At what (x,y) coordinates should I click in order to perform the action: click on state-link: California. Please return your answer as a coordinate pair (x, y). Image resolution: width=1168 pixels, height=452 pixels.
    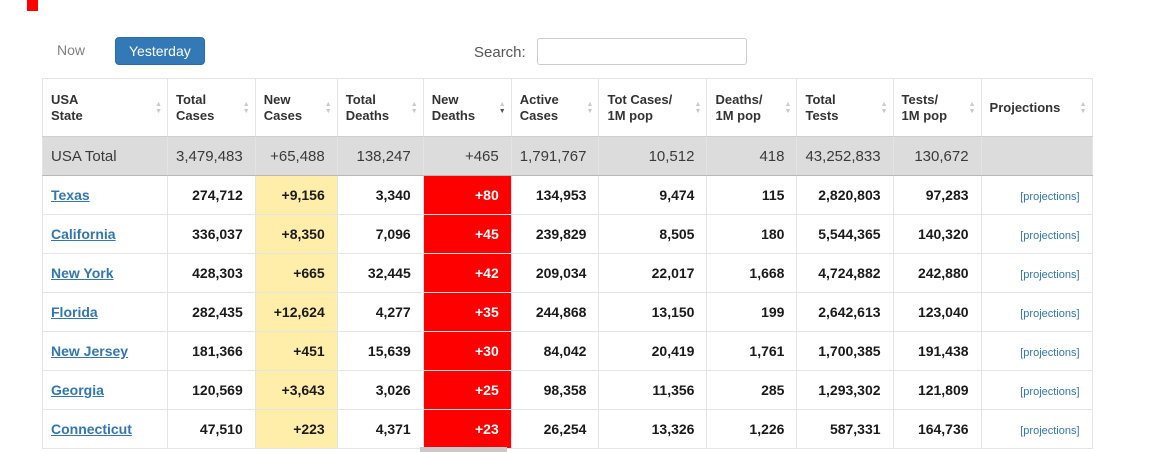
    Looking at the image, I should click on (83, 234).